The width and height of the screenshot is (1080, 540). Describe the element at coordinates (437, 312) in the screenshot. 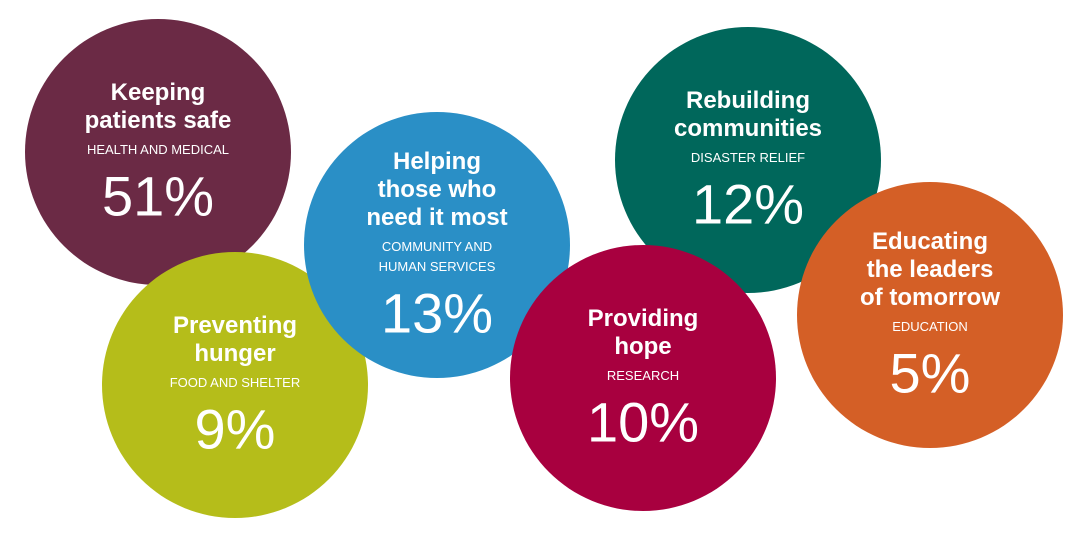

I see `bubble-share: 13%` at that location.